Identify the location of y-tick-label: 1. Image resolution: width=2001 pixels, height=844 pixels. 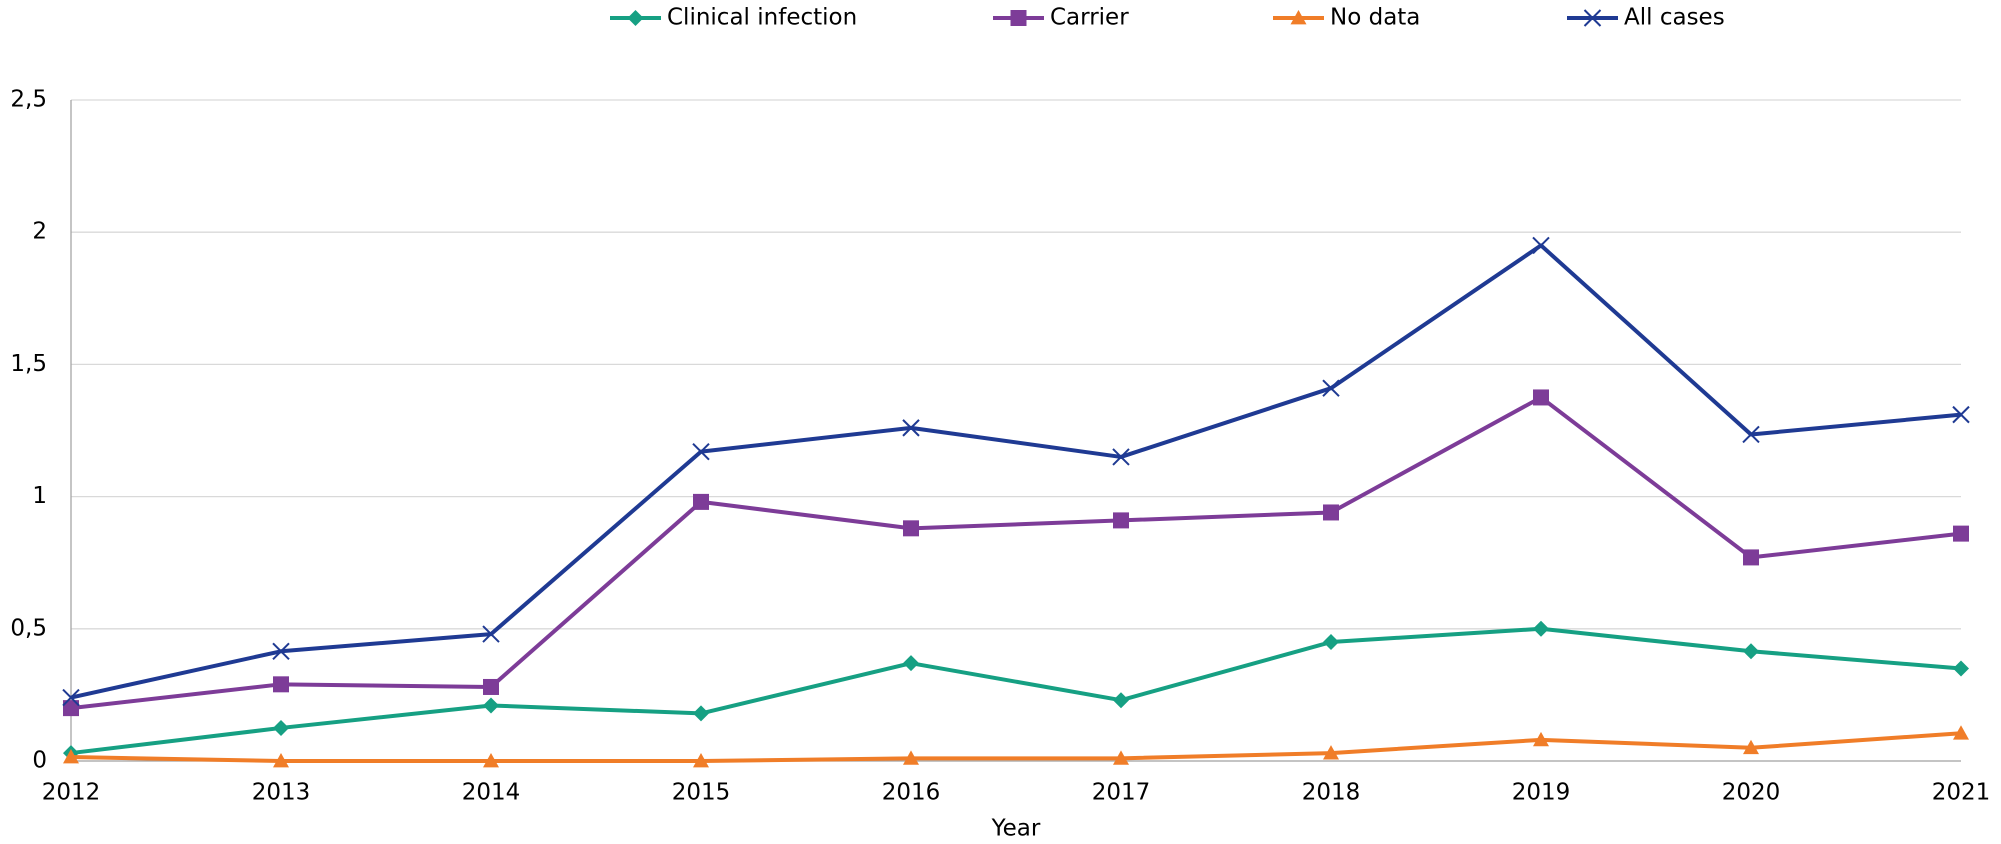
(39, 496).